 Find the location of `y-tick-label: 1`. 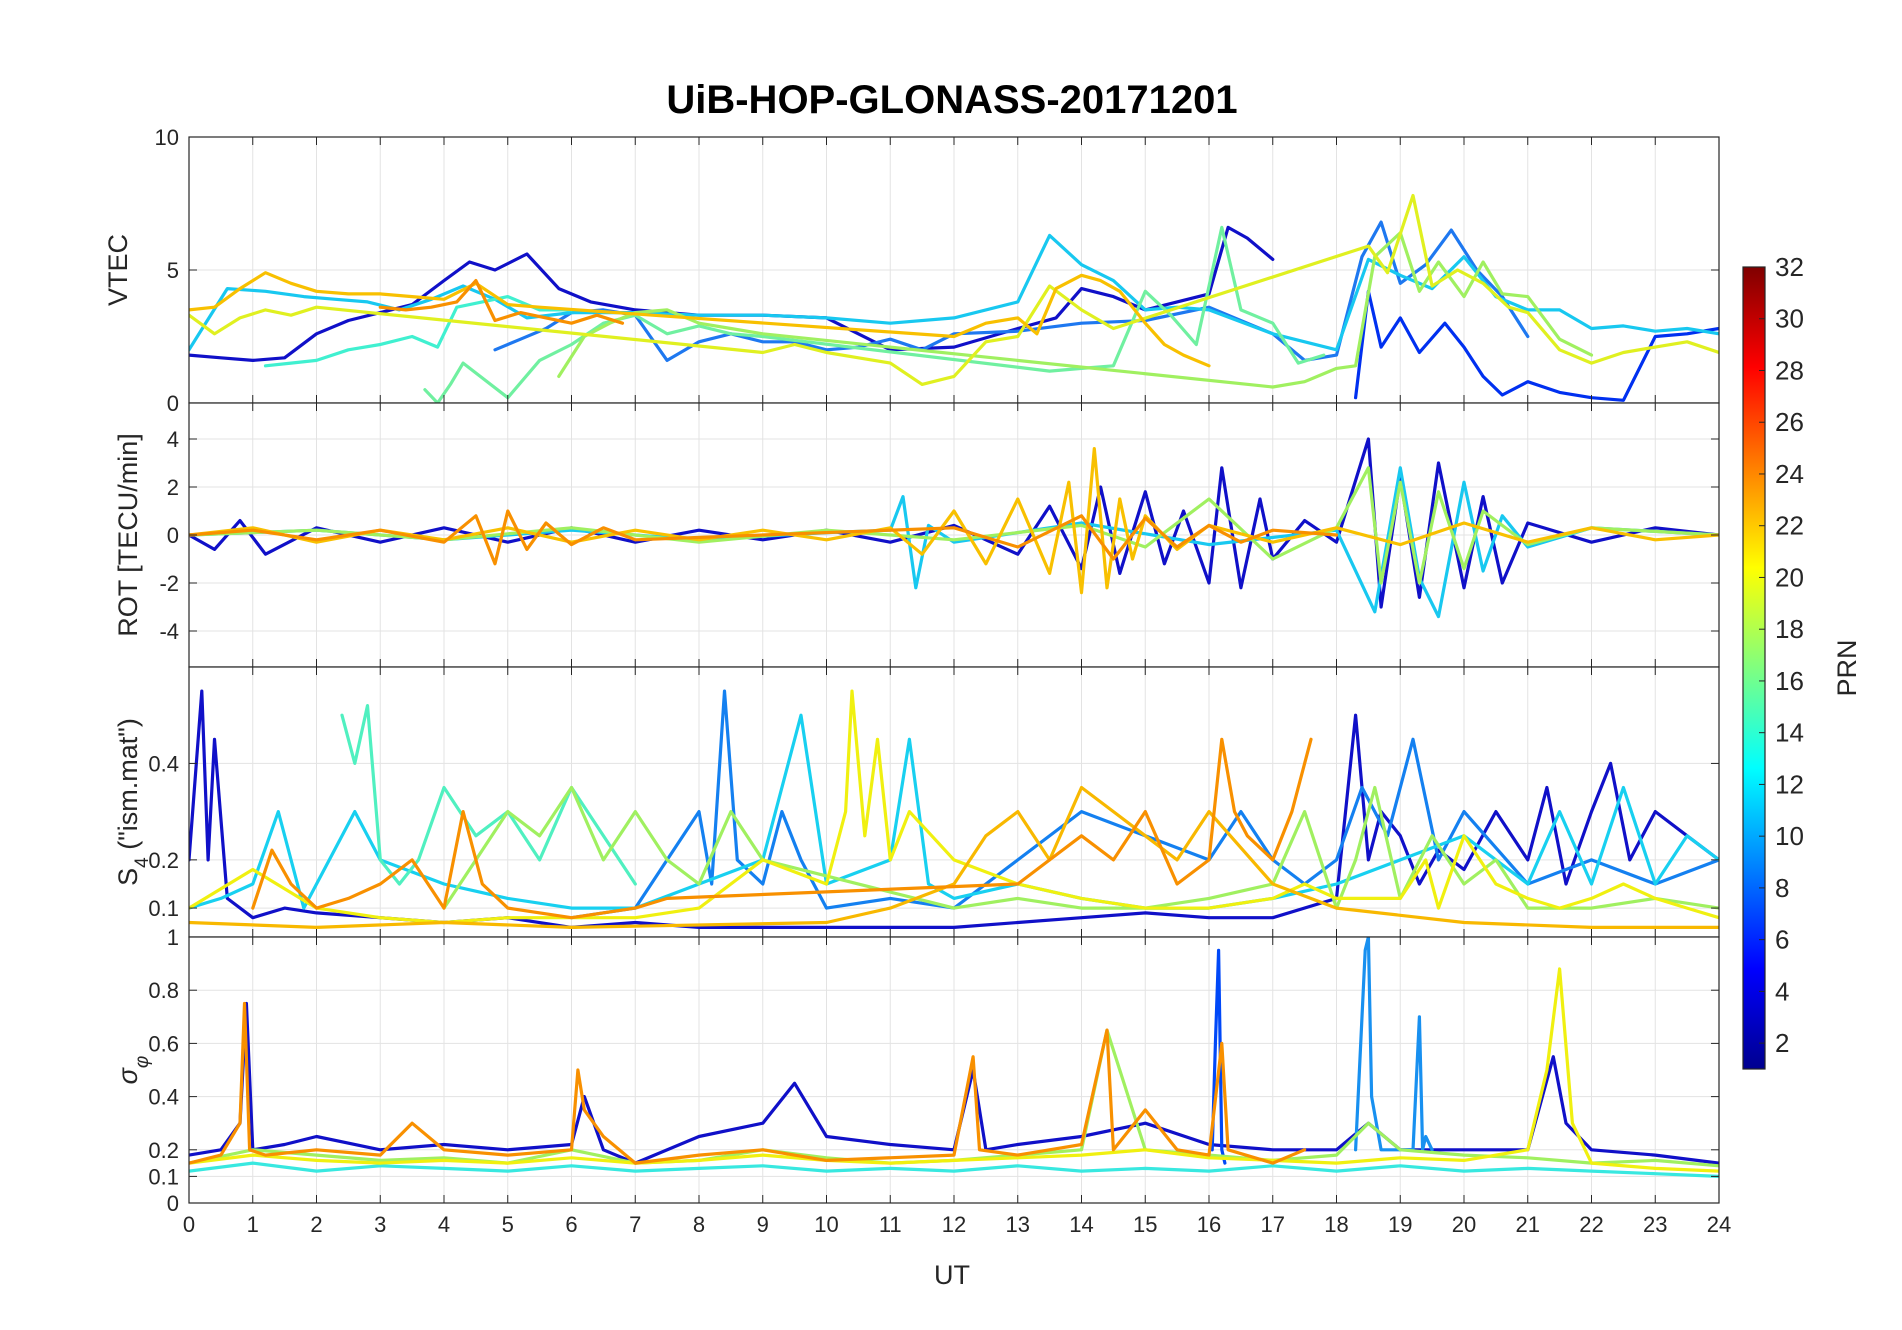

y-tick-label: 1 is located at coordinates (173, 937).